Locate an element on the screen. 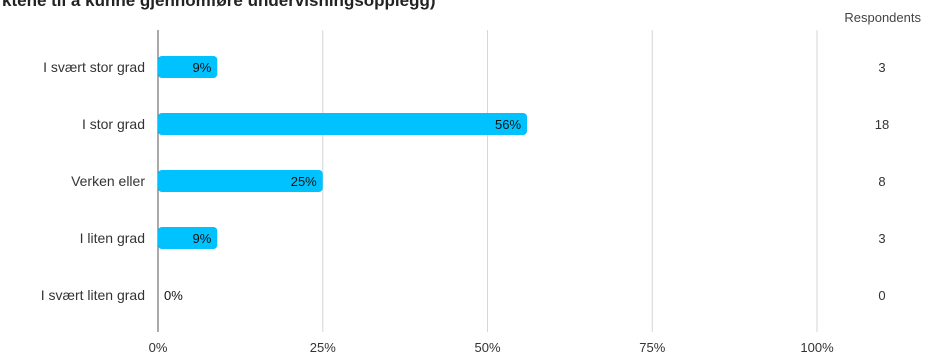 The height and width of the screenshot is (356, 939). x-tick-label: 0% is located at coordinates (158, 347).